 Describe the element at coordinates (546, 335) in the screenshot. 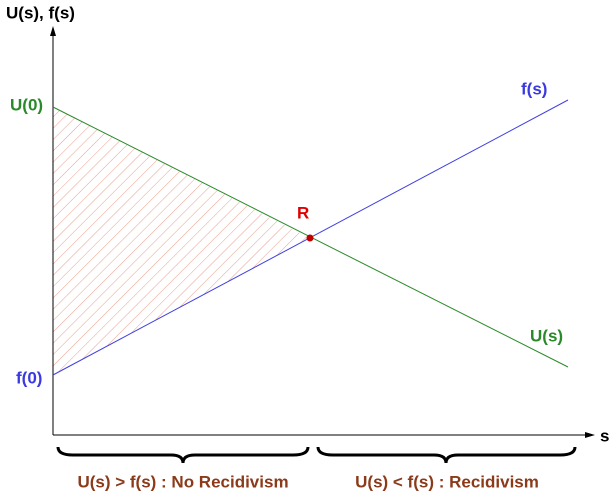

I see `u-line-label: U(s)` at that location.